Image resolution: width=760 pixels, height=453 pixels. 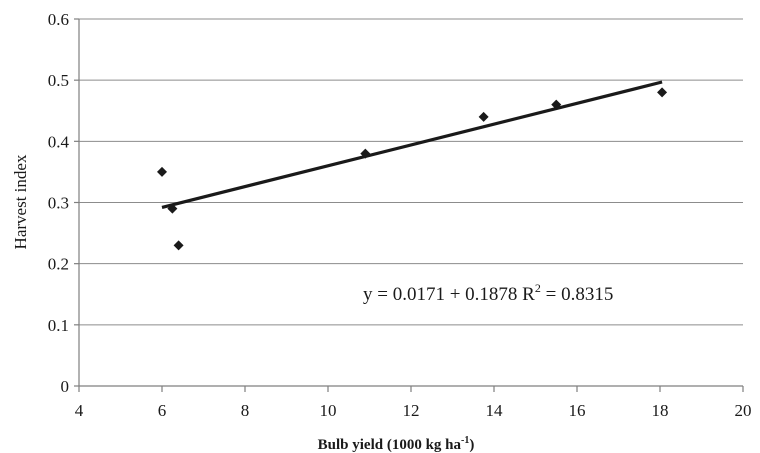 I want to click on x-tick-label: 20, so click(x=743, y=410).